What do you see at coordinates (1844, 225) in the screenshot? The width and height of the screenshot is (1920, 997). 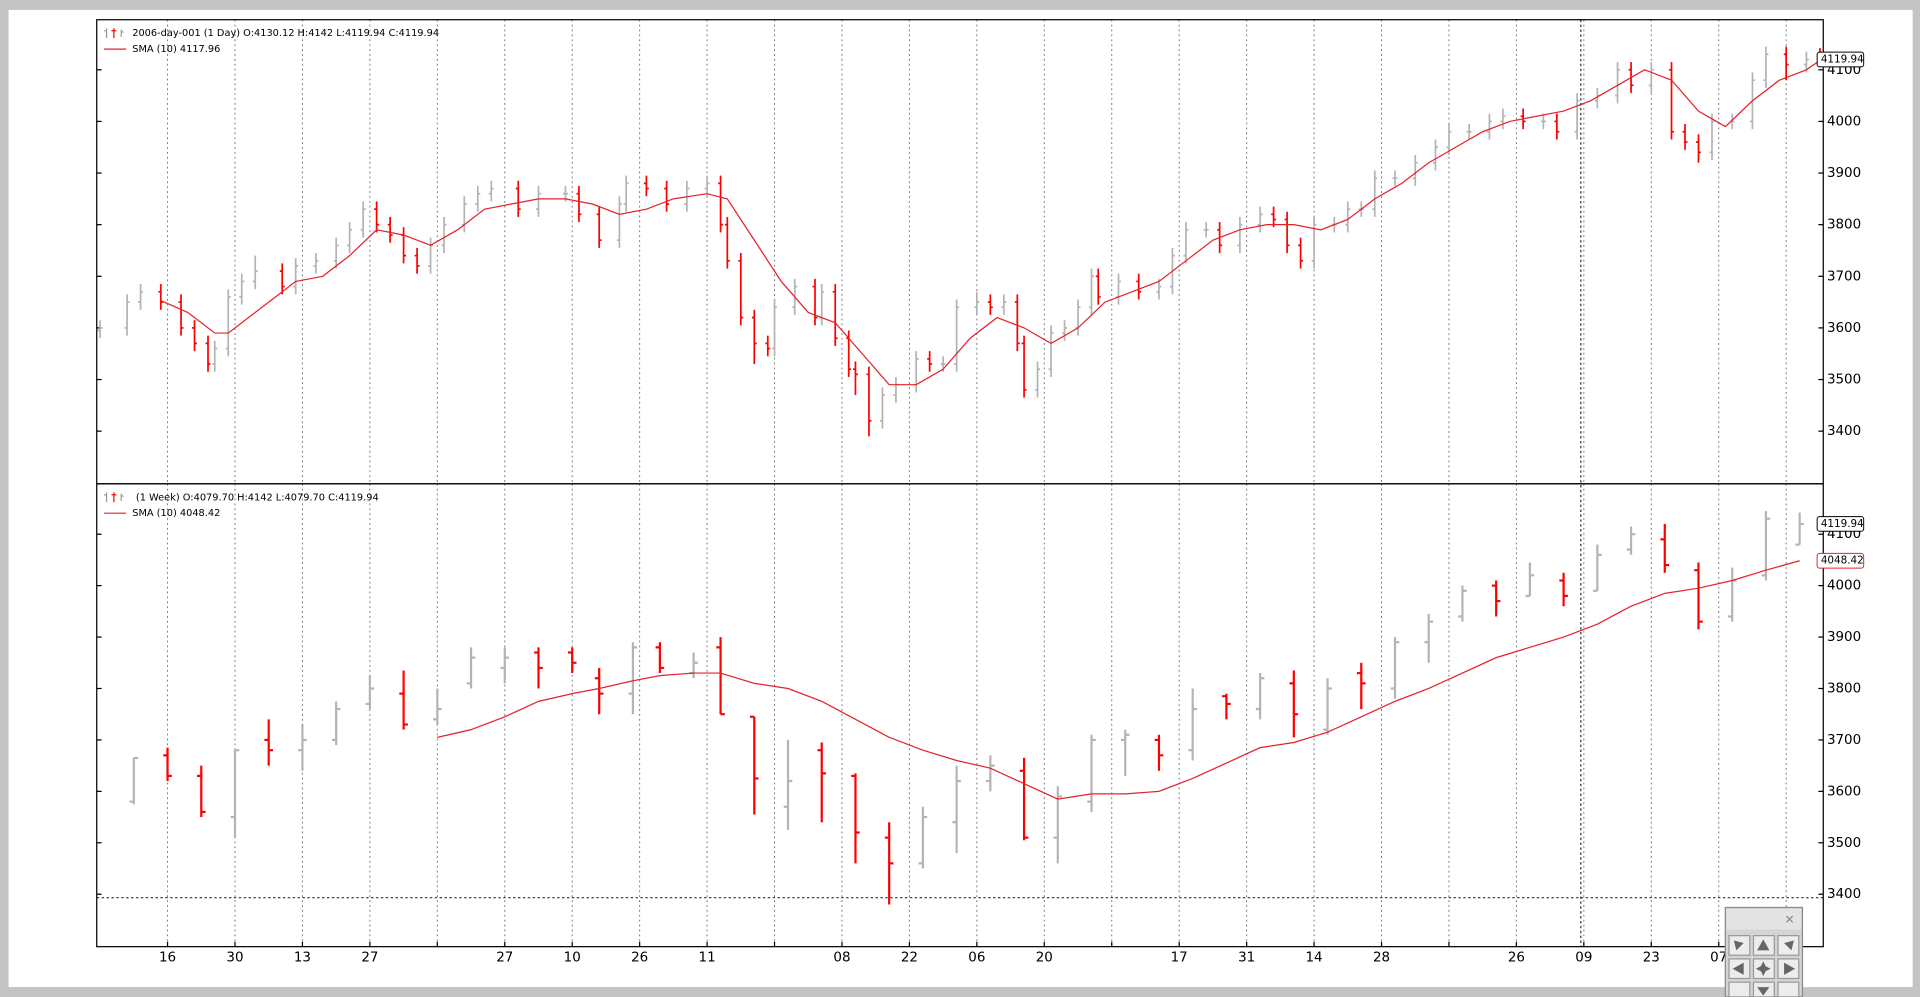 I see `y-tick-label: 3800` at bounding box center [1844, 225].